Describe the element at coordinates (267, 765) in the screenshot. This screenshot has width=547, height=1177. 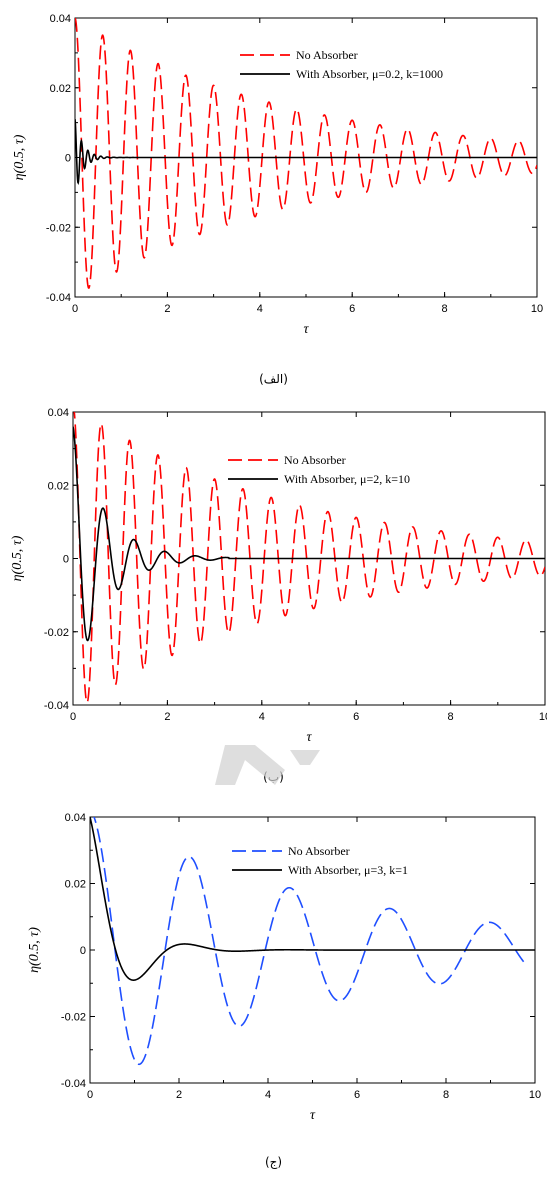
I see `watermark-logo` at that location.